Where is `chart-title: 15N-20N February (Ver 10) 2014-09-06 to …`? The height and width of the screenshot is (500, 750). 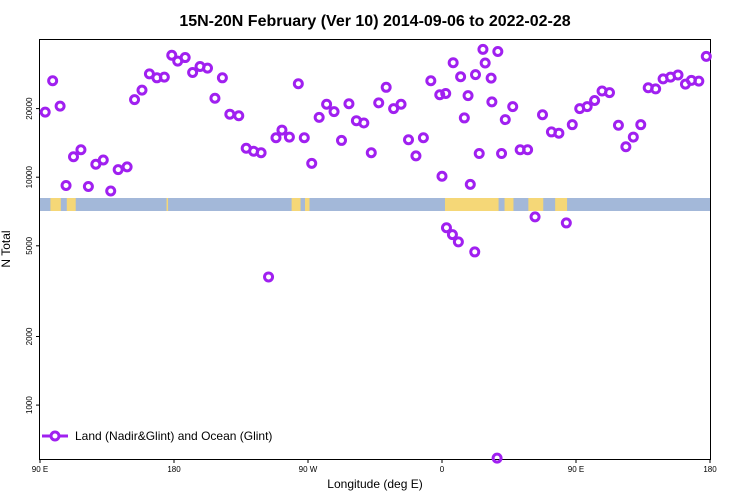
chart-title: 15N-20N February (Ver 10) 2014-09-06 to … is located at coordinates (374, 21).